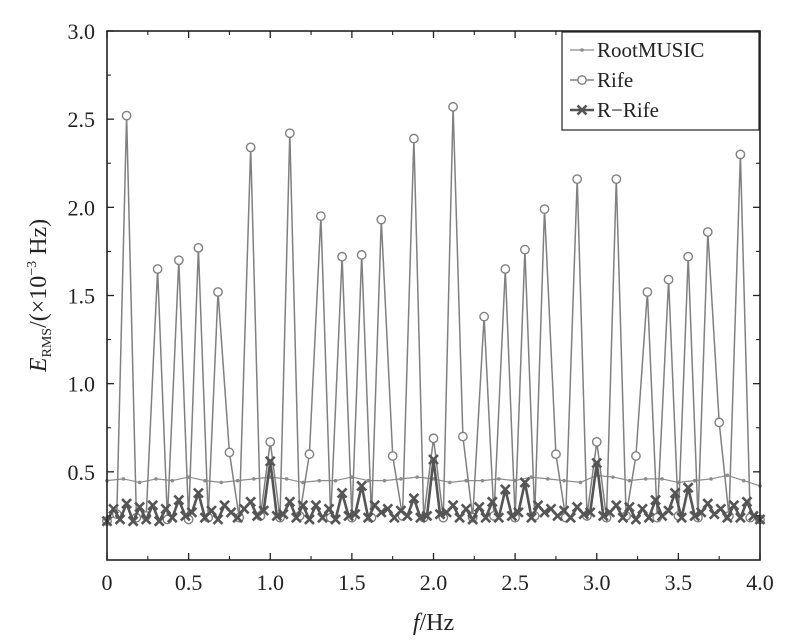 The image size is (787, 642). What do you see at coordinates (433, 623) in the screenshot?
I see `x-axis-label: f/Hz` at bounding box center [433, 623].